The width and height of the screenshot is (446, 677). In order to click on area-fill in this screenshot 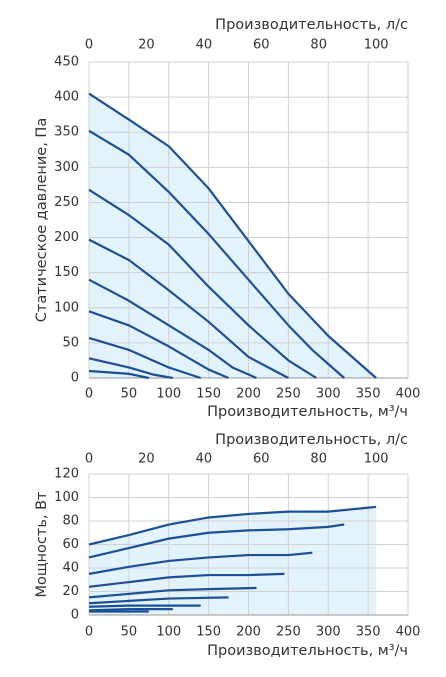, I will do `click(233, 560)`.